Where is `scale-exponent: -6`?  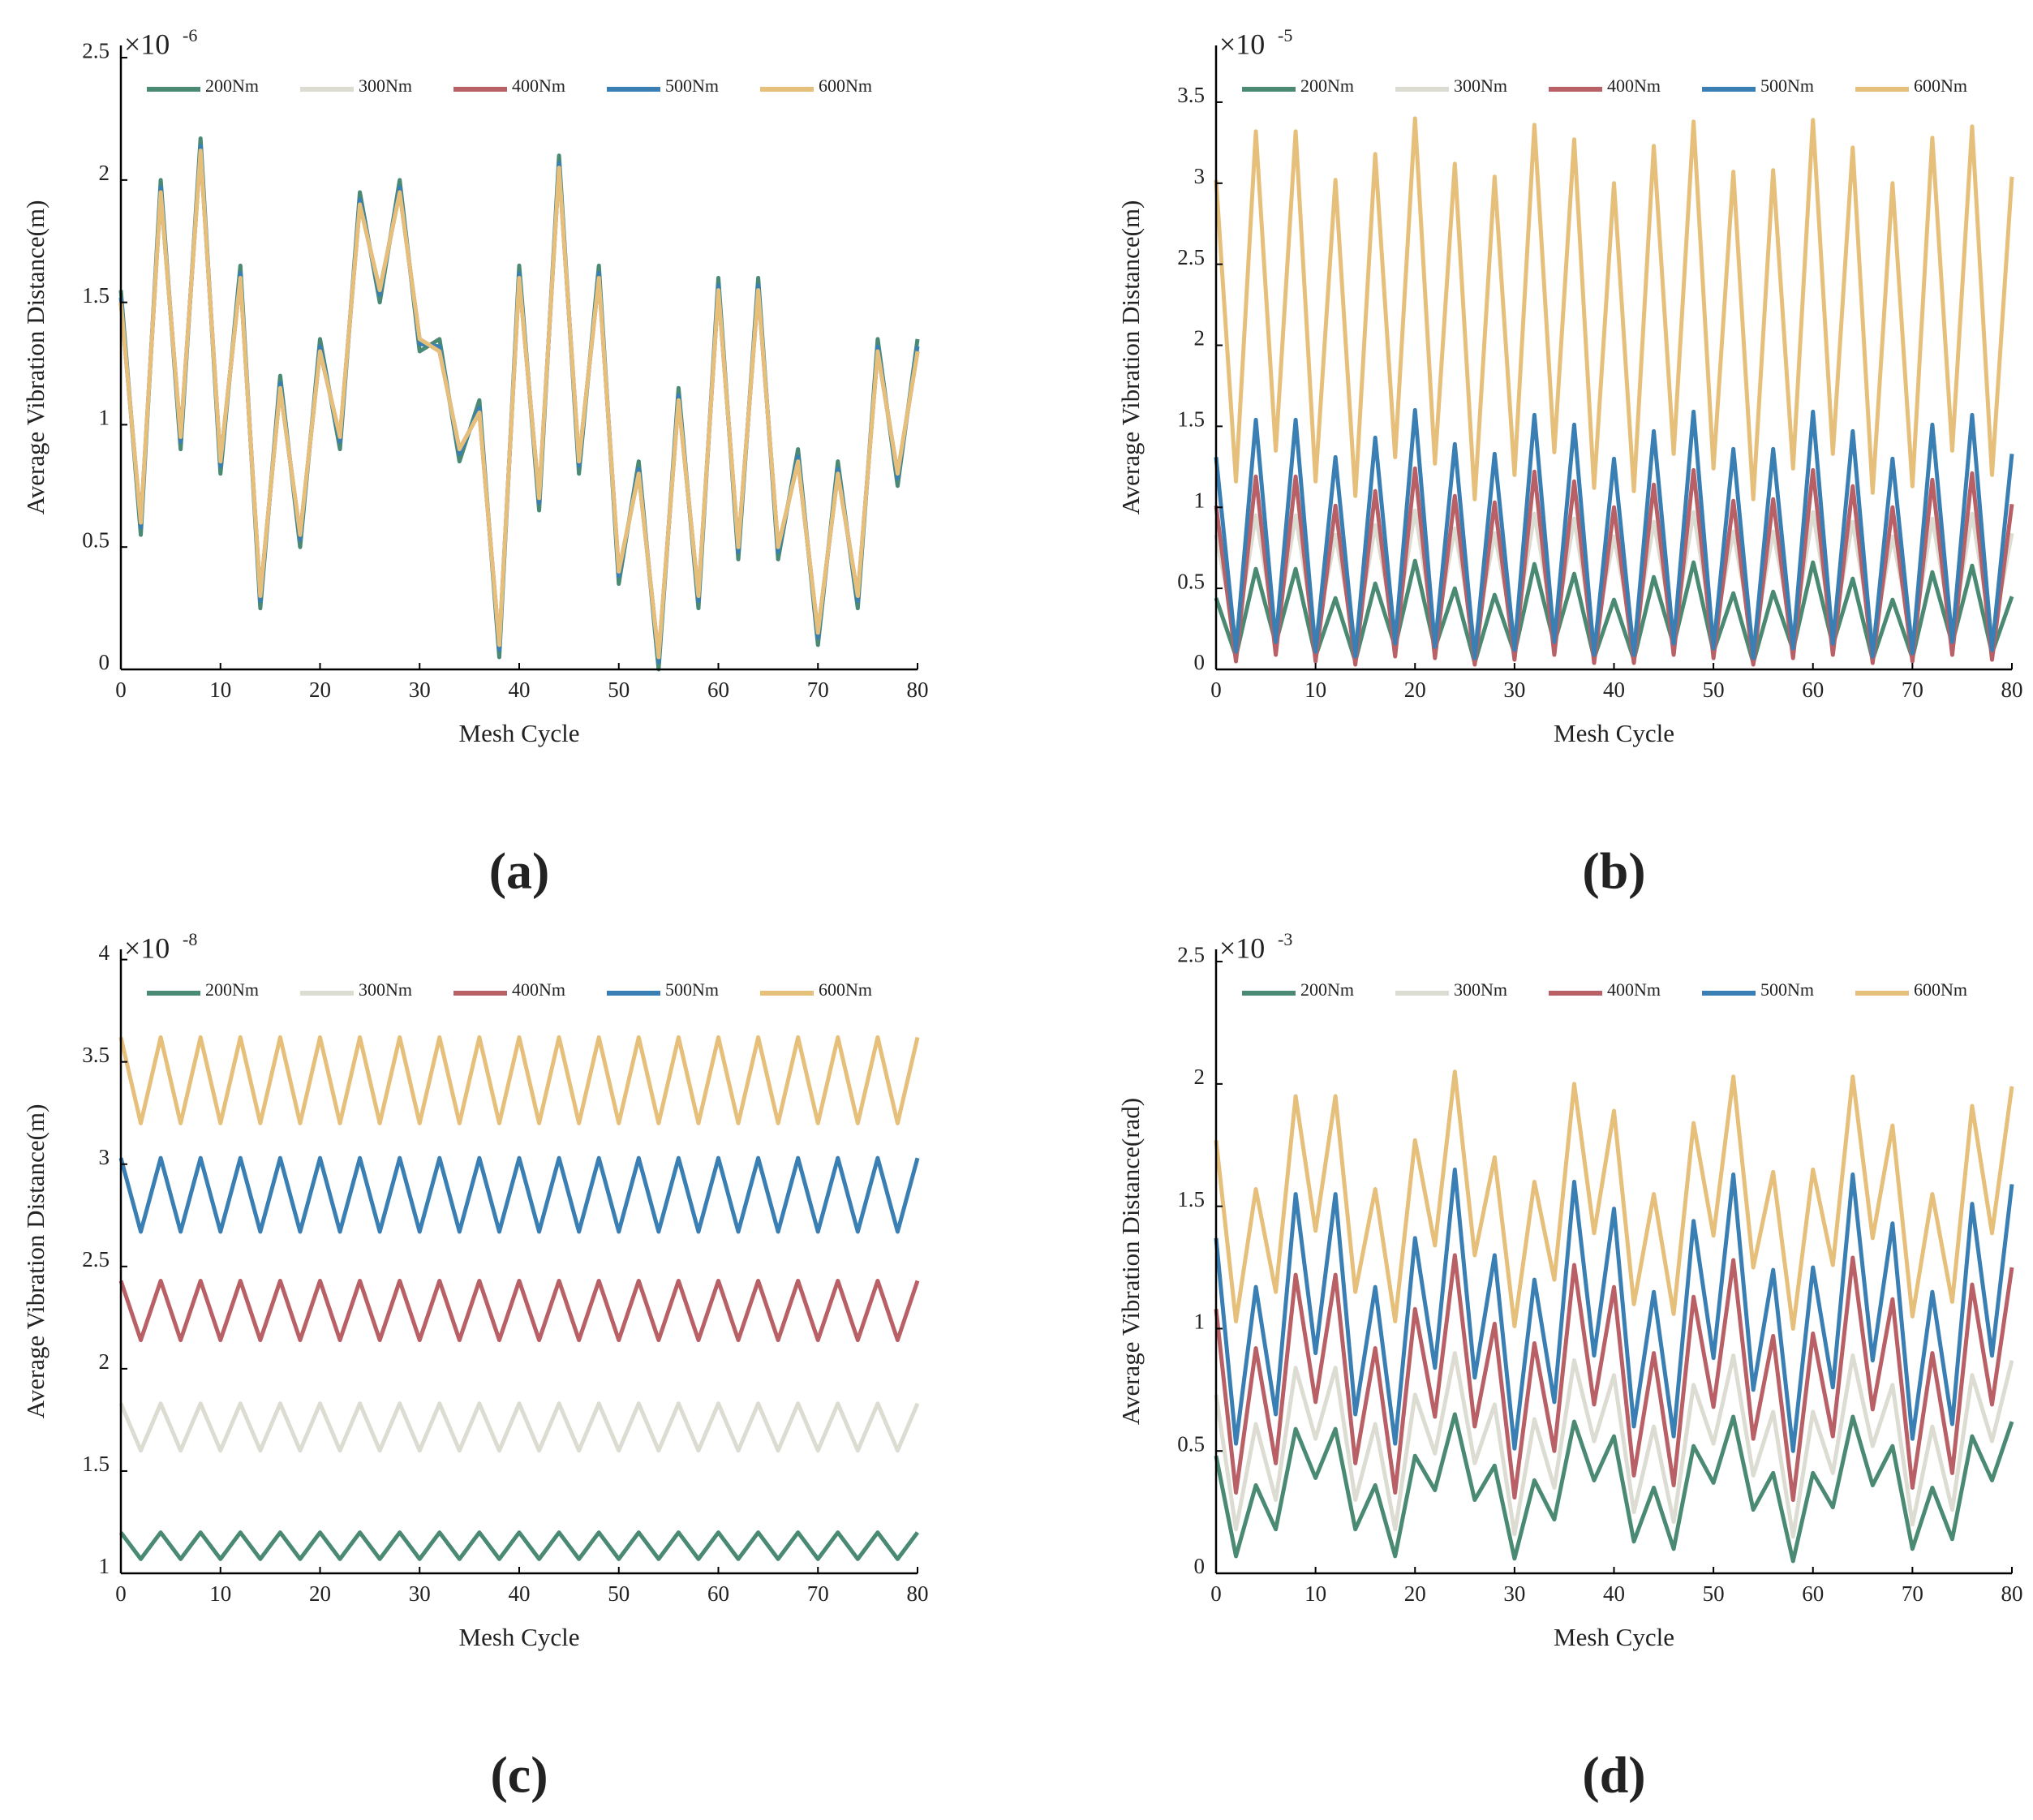
scale-exponent: -6 is located at coordinates (190, 35).